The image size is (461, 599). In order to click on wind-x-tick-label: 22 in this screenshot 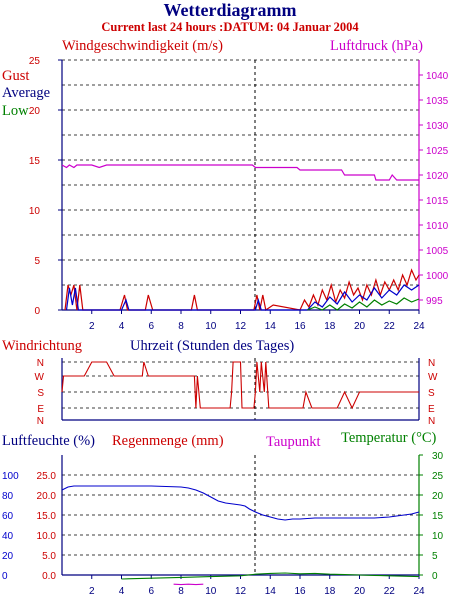, I will do `click(390, 326)`.